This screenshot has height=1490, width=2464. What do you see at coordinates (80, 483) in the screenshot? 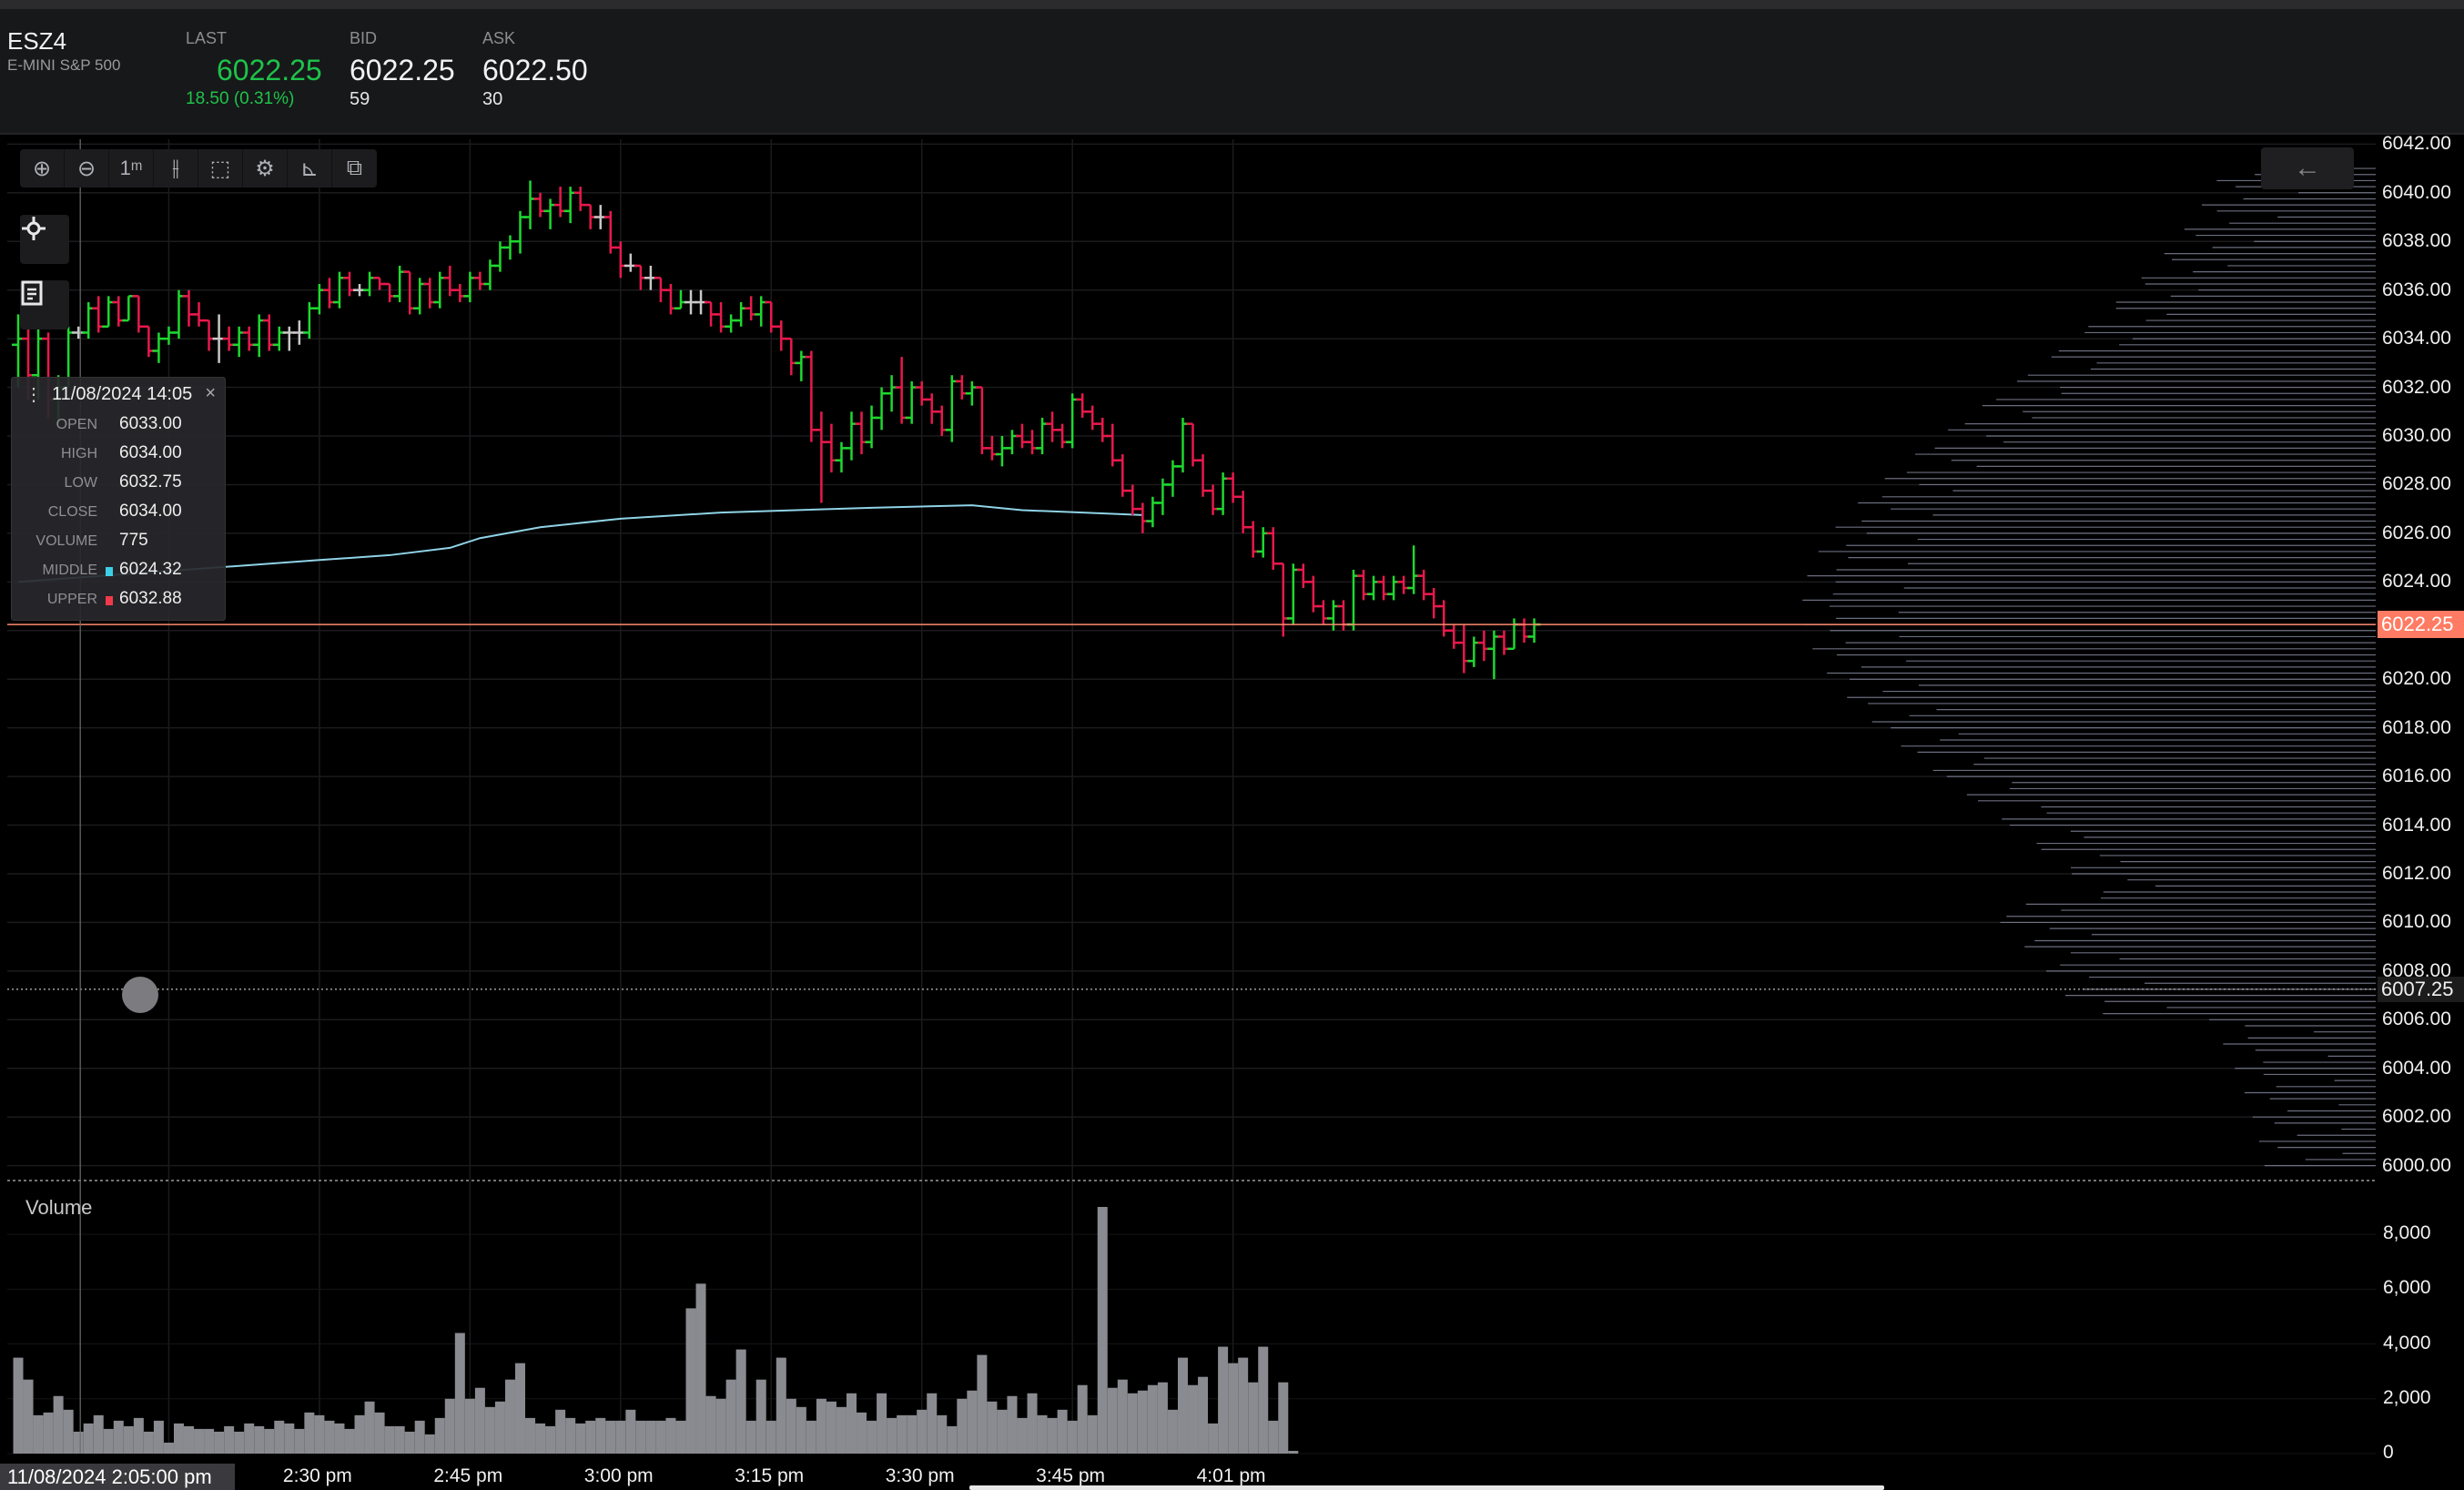
I see `info-key: LOW` at bounding box center [80, 483].